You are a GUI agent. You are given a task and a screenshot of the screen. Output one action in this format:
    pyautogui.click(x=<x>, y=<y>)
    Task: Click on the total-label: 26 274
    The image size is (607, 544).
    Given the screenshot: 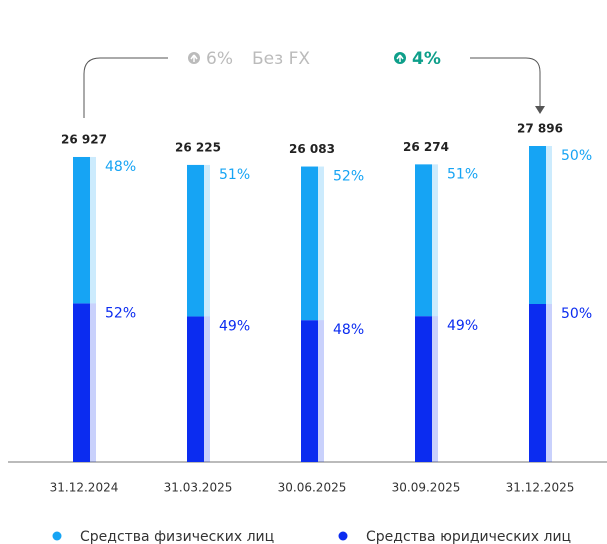 What is the action you would take?
    pyautogui.click(x=426, y=147)
    